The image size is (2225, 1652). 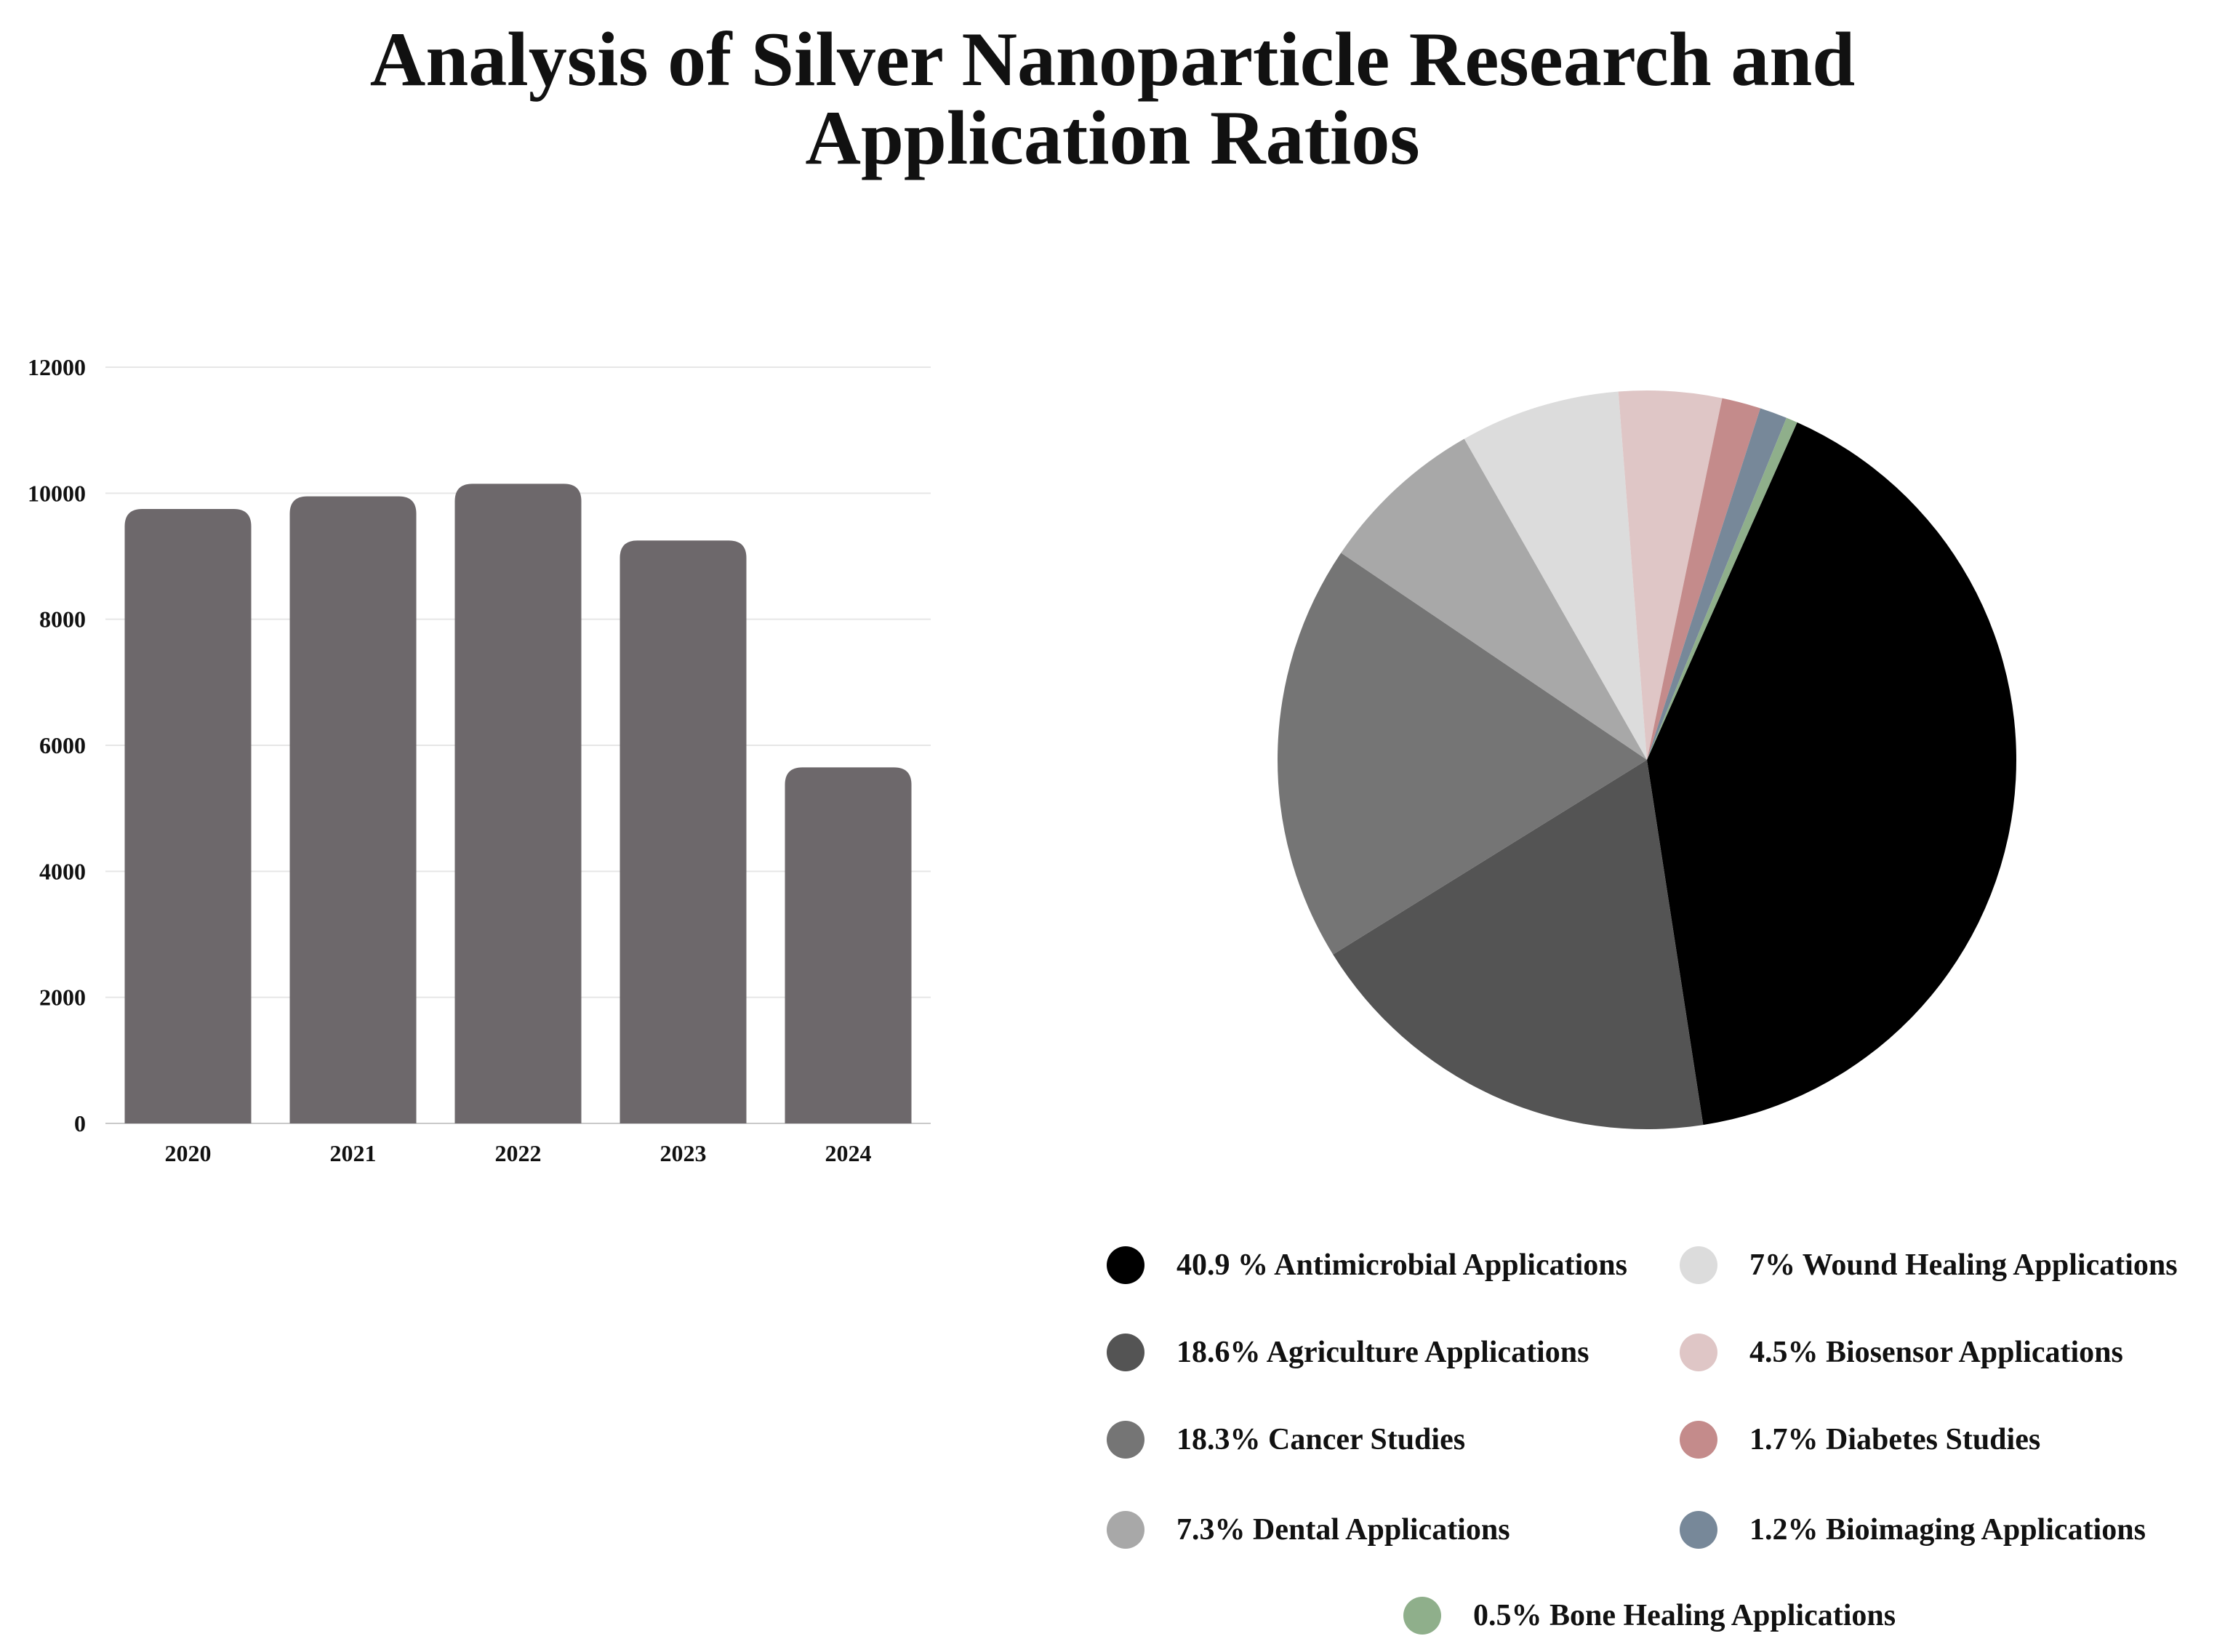 I want to click on legend-item: 1.7% Diabetes Studies, so click(x=1860, y=1440).